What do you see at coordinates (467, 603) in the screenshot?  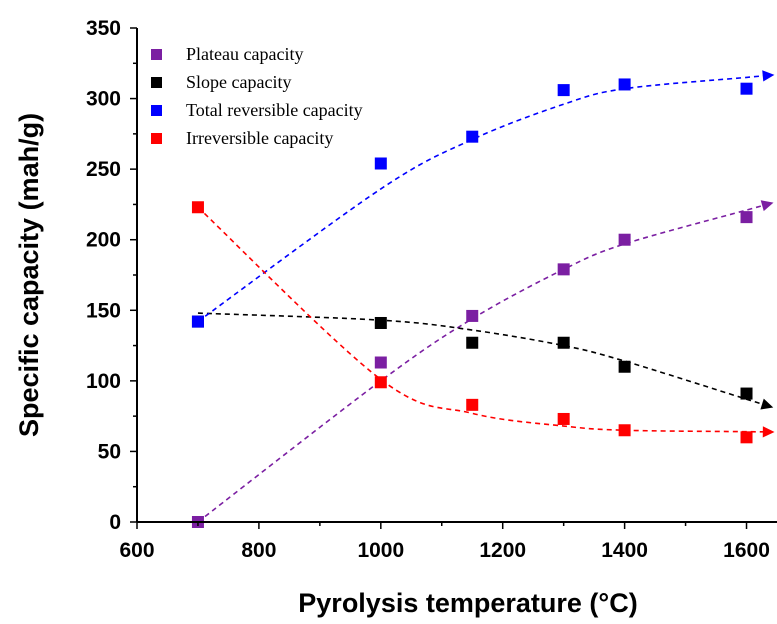 I see `x-axis-title: Pyrolysis temperature (°C)` at bounding box center [467, 603].